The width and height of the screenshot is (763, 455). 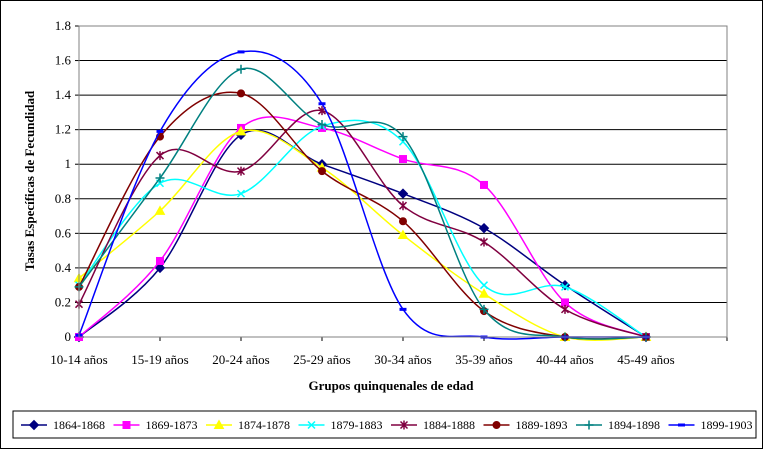 What do you see at coordinates (240, 359) in the screenshot?
I see `x-tick-label: 20-24 años` at bounding box center [240, 359].